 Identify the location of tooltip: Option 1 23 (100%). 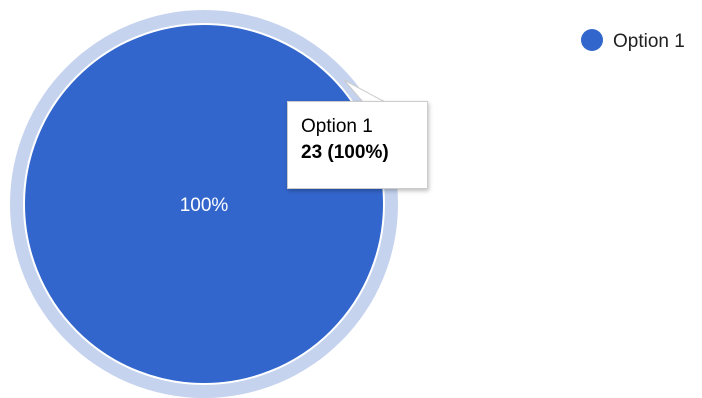
(357, 145).